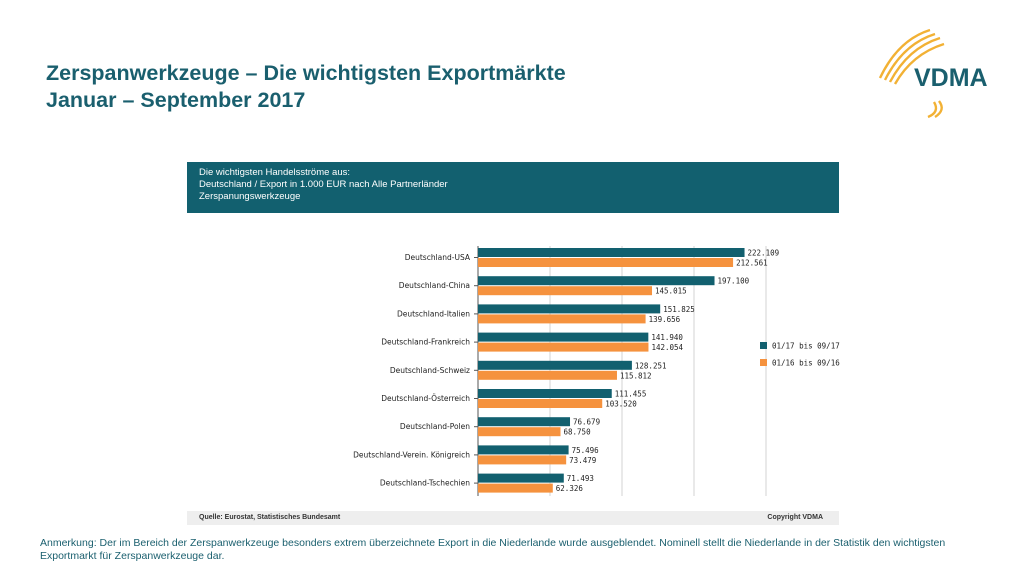 This screenshot has height=569, width=1024. What do you see at coordinates (665, 319) in the screenshot?
I see `data-label-s2-3: 139.656` at bounding box center [665, 319].